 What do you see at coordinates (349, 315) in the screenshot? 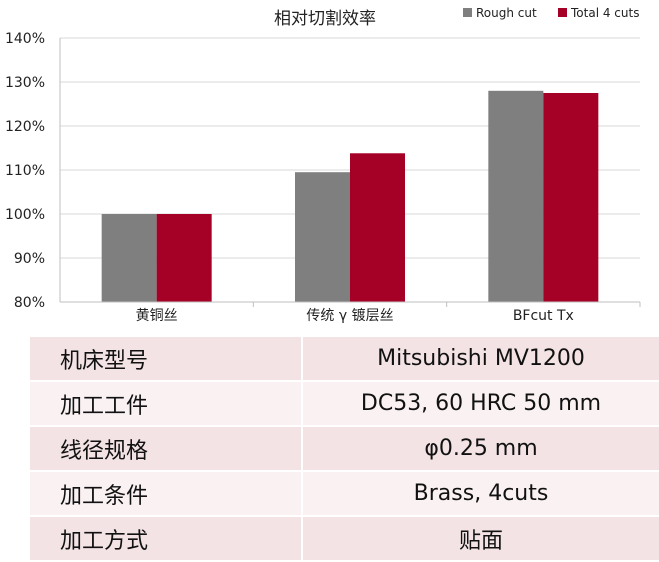
I see `x-category-label: 传统 γ 镀层丝` at bounding box center [349, 315].